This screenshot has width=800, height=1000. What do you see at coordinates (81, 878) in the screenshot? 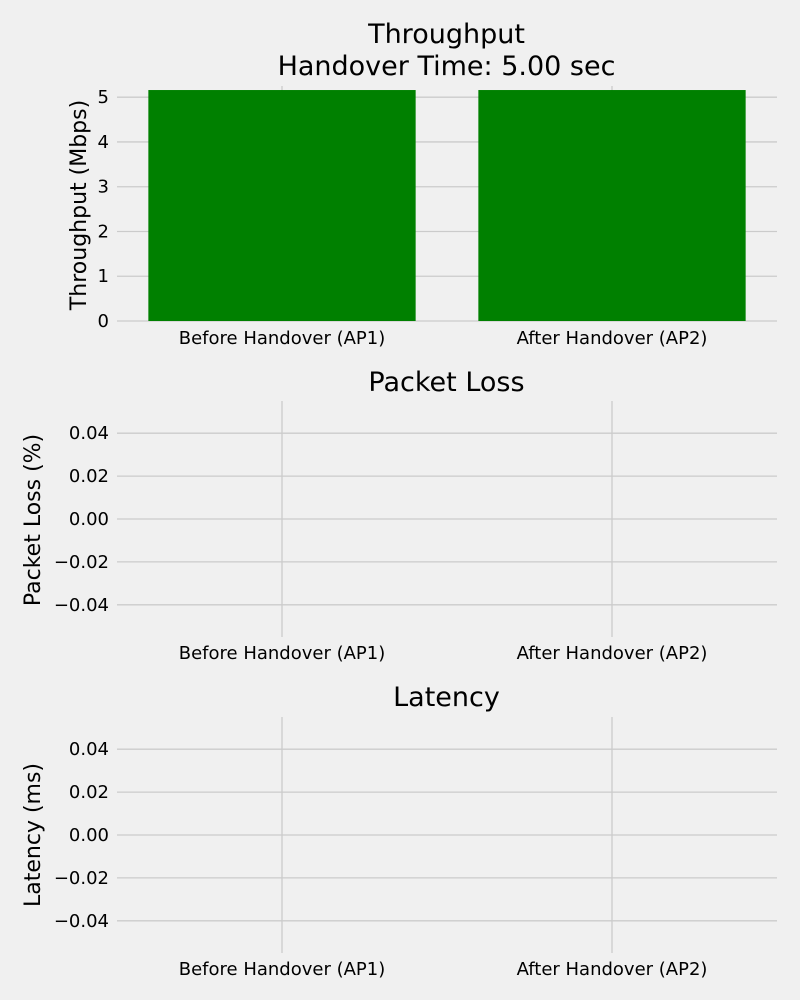
I see `latency-y-tick-label: −0.02` at bounding box center [81, 878].